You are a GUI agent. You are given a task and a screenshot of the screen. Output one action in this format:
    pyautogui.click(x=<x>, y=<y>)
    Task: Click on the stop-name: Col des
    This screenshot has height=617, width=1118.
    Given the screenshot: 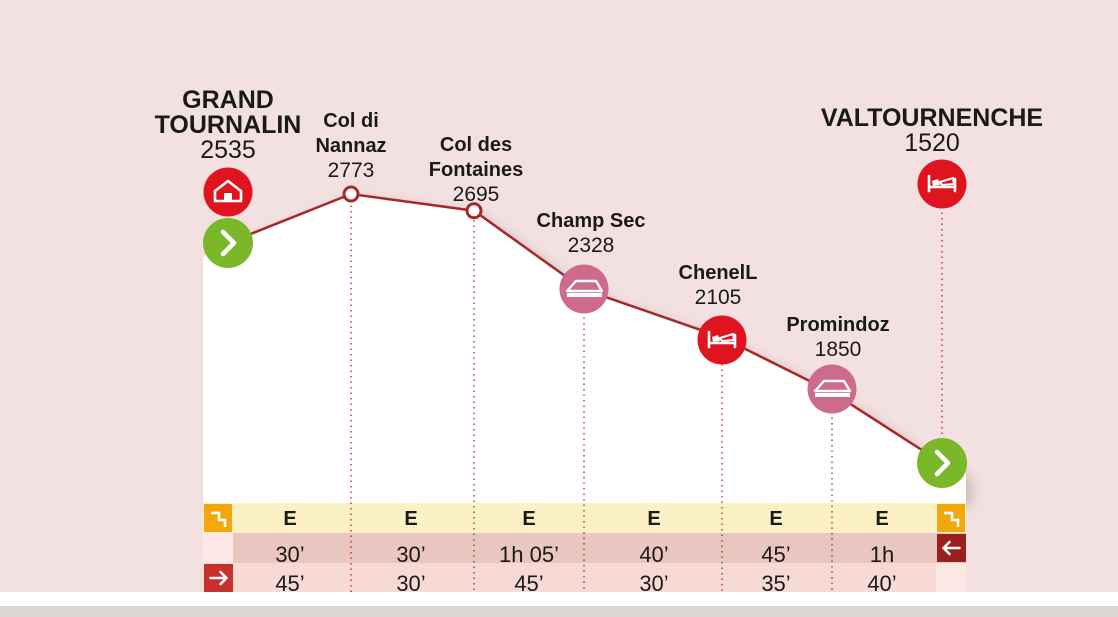 What is the action you would take?
    pyautogui.click(x=476, y=145)
    